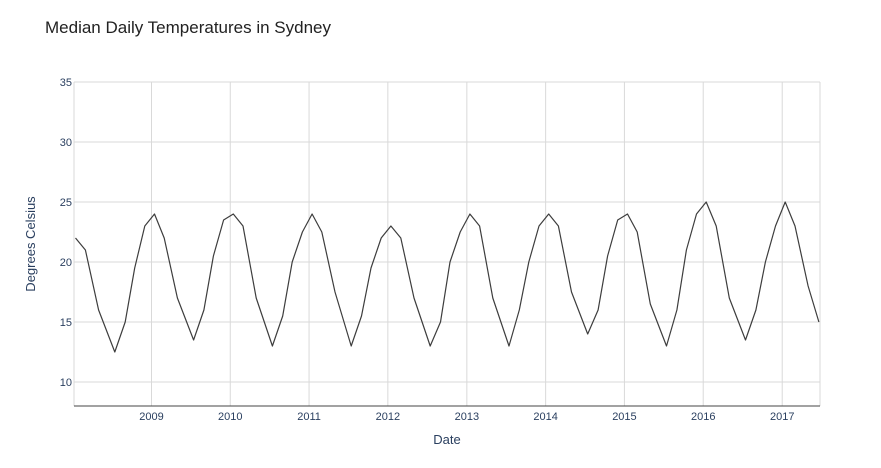  What do you see at coordinates (66, 203) in the screenshot?
I see `y-tick-label: 25` at bounding box center [66, 203].